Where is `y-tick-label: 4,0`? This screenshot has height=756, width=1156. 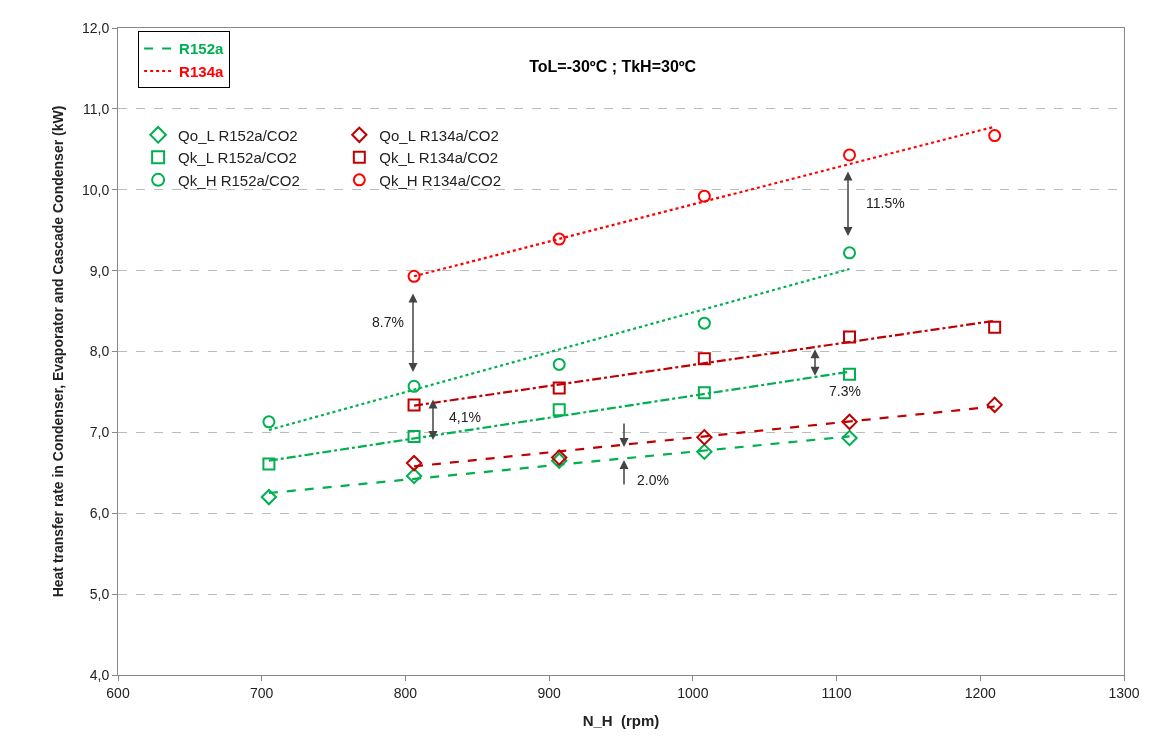
y-tick-label: 4,0 is located at coordinates (99, 674).